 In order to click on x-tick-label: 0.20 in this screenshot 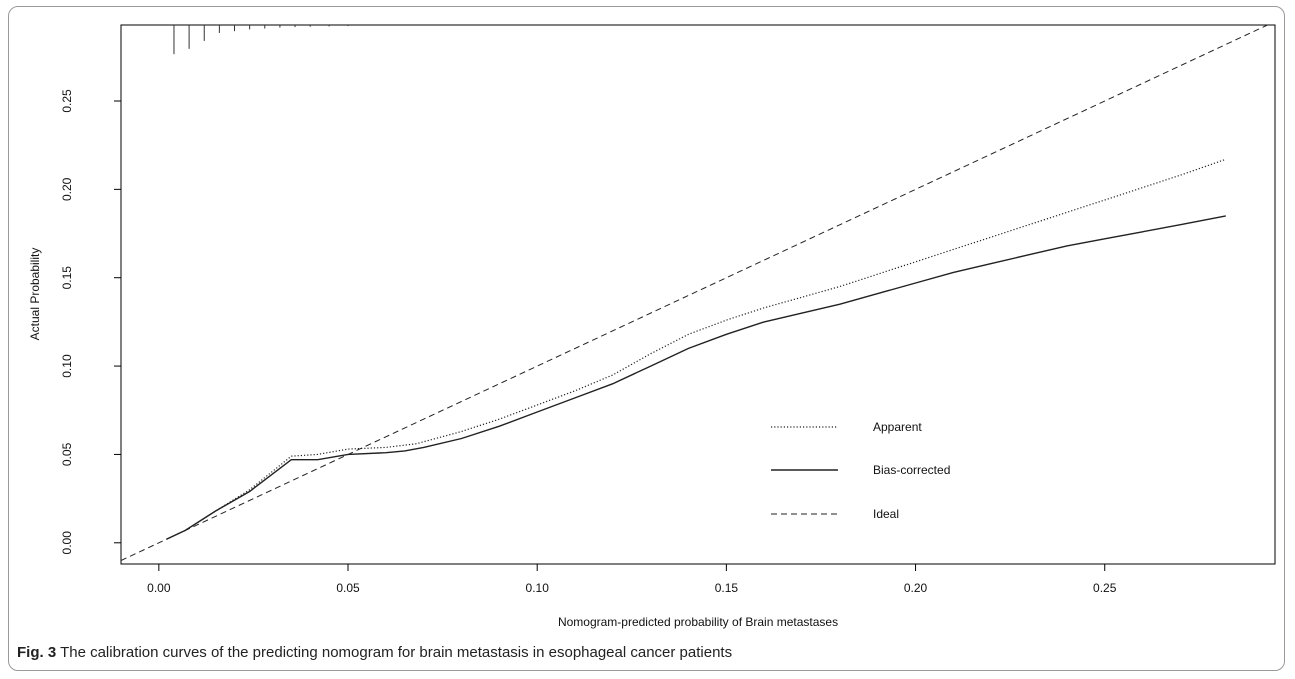, I will do `click(916, 588)`.